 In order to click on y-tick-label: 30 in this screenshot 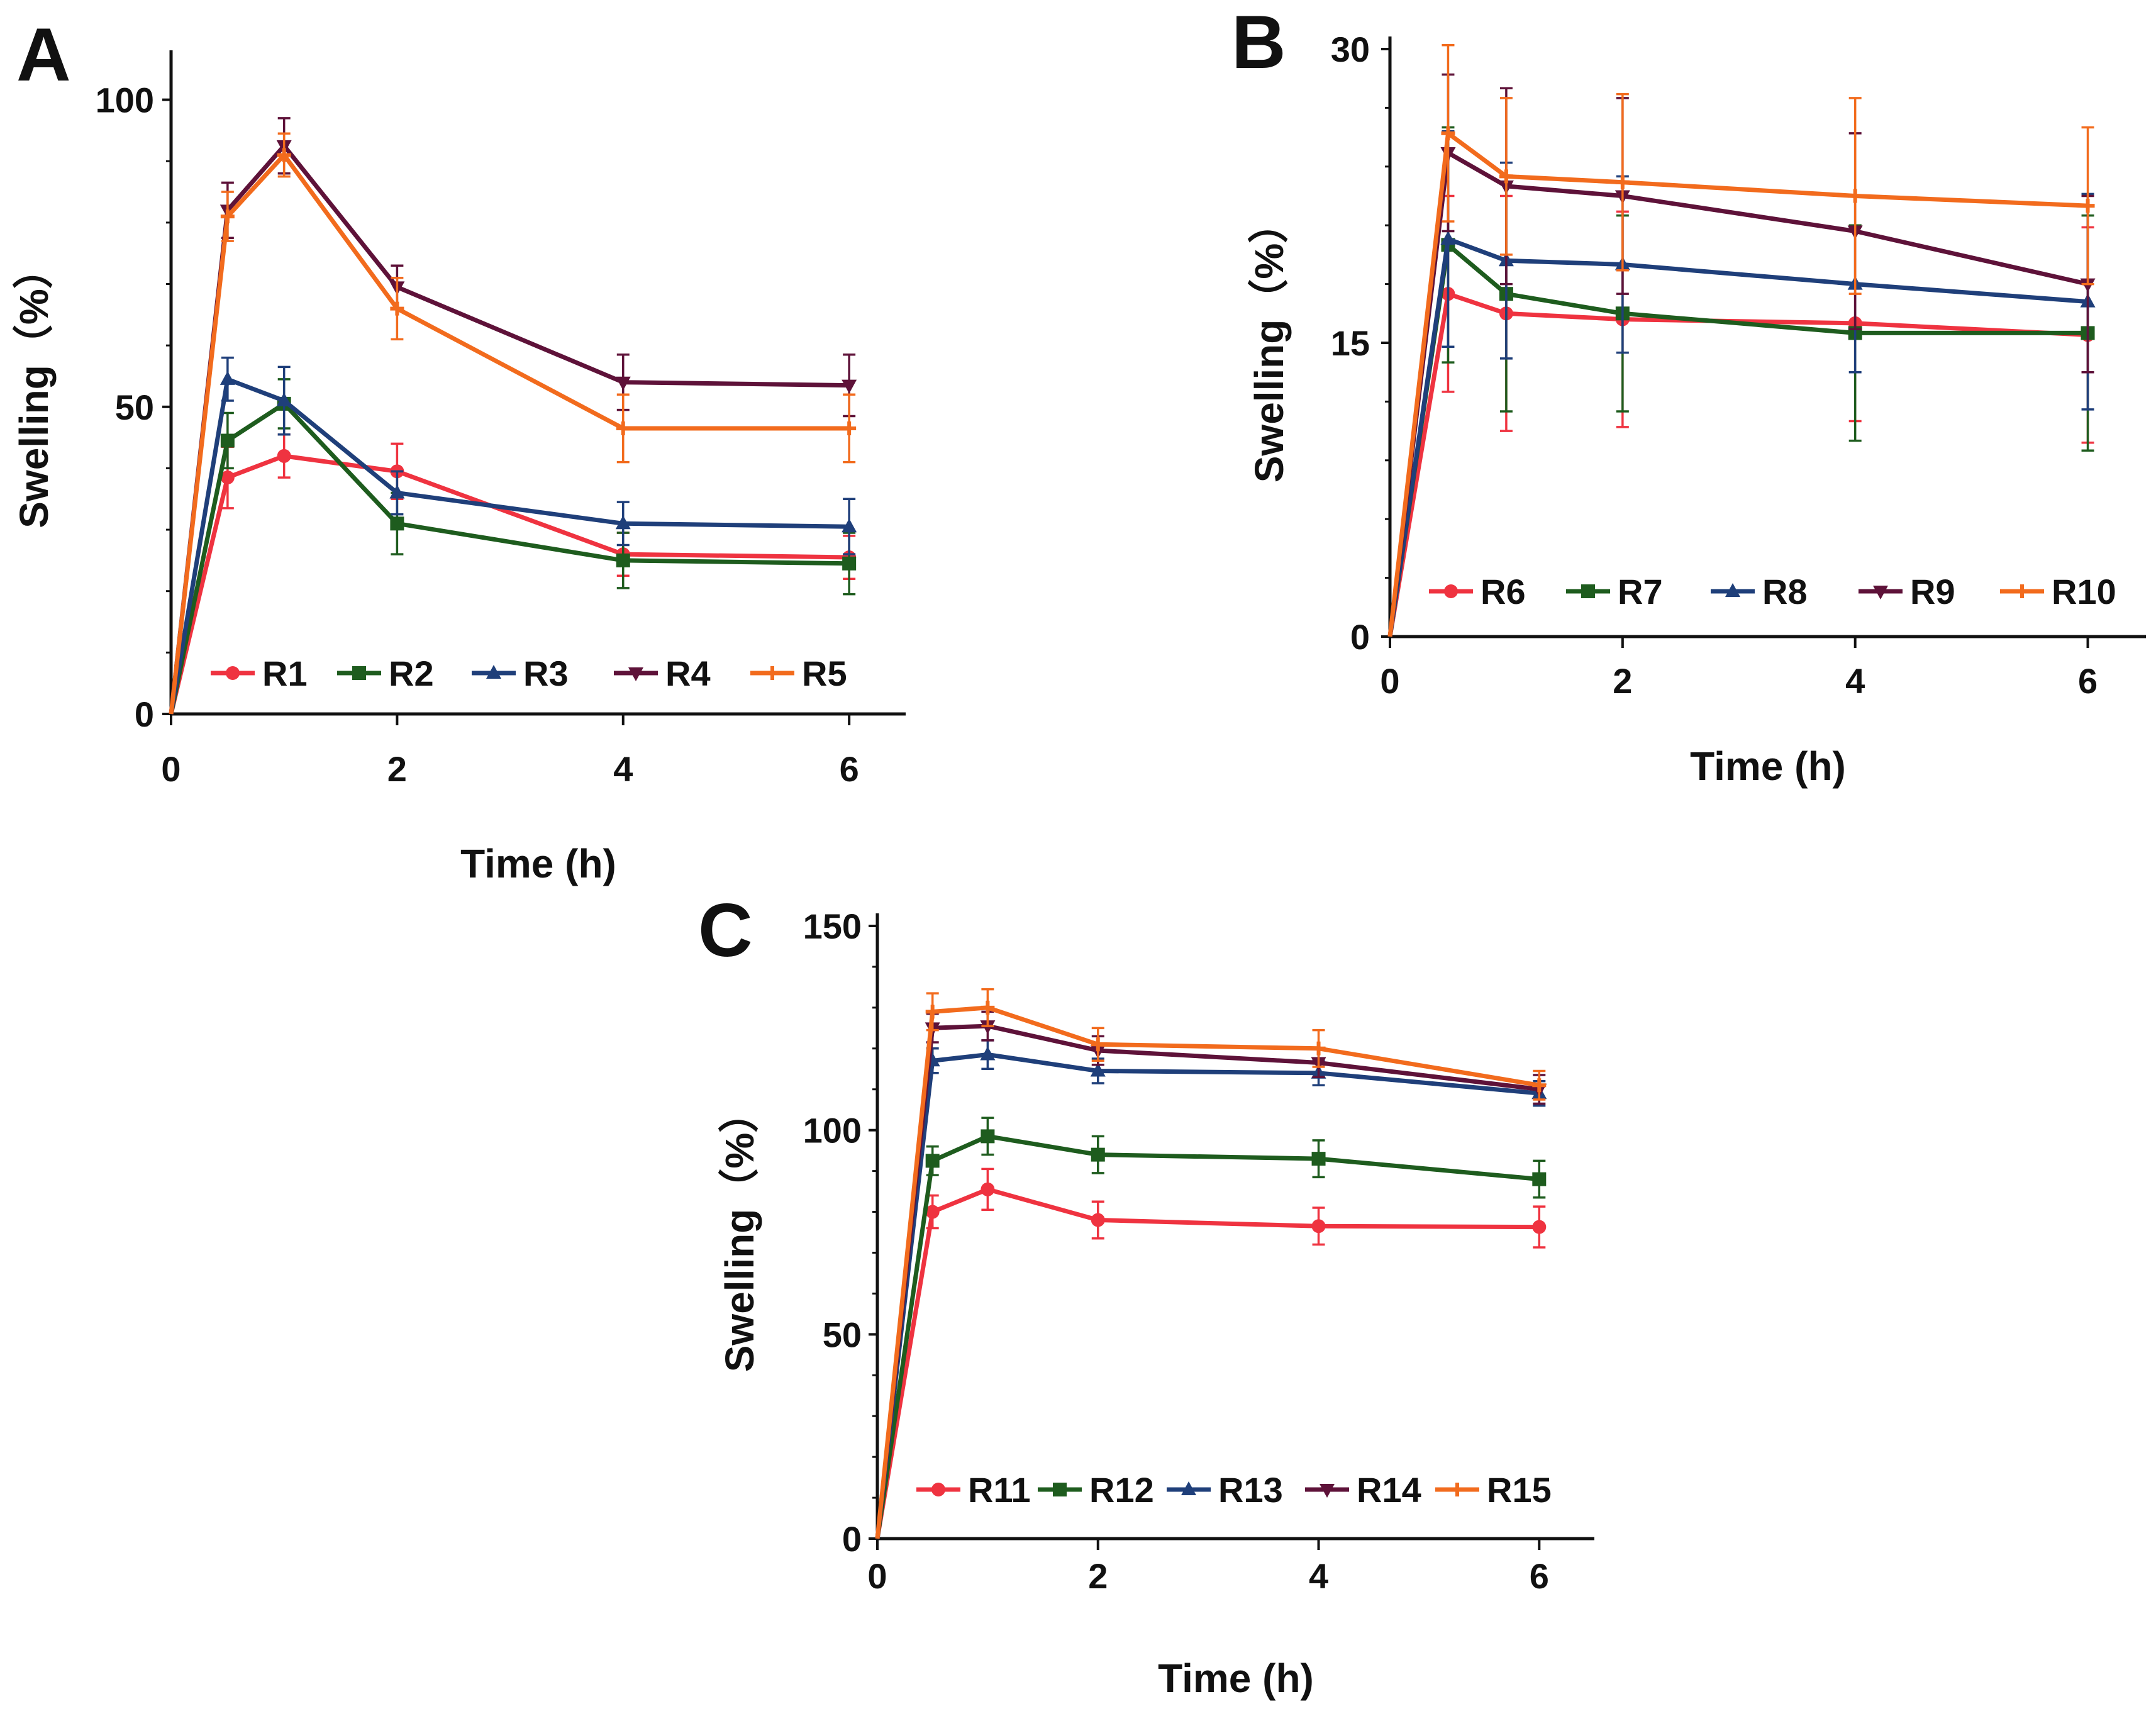, I will do `click(1350, 49)`.